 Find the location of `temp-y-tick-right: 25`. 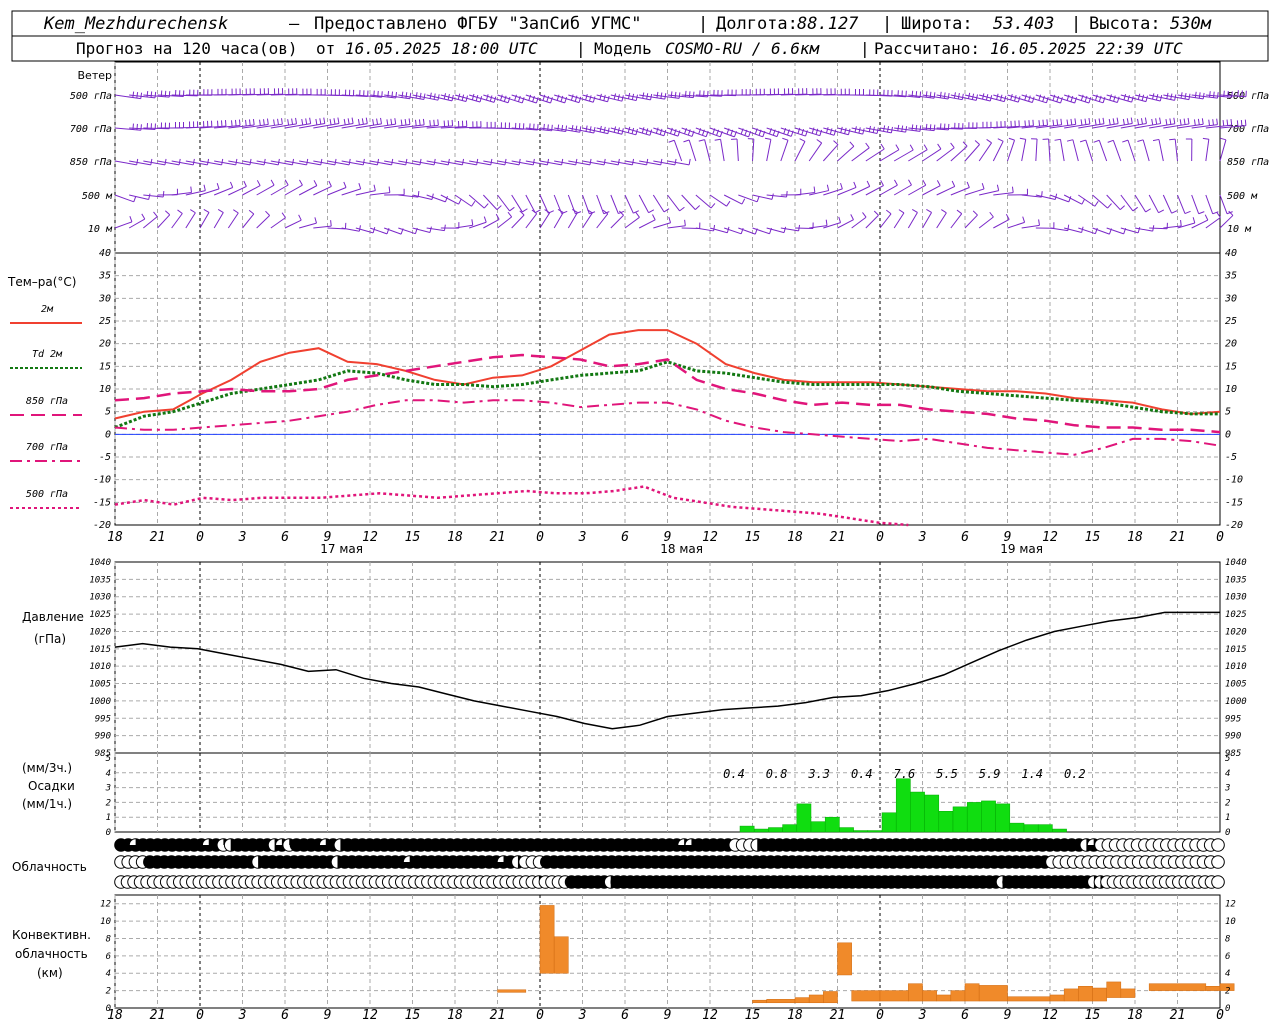

temp-y-tick-right: 25 is located at coordinates (1231, 321).